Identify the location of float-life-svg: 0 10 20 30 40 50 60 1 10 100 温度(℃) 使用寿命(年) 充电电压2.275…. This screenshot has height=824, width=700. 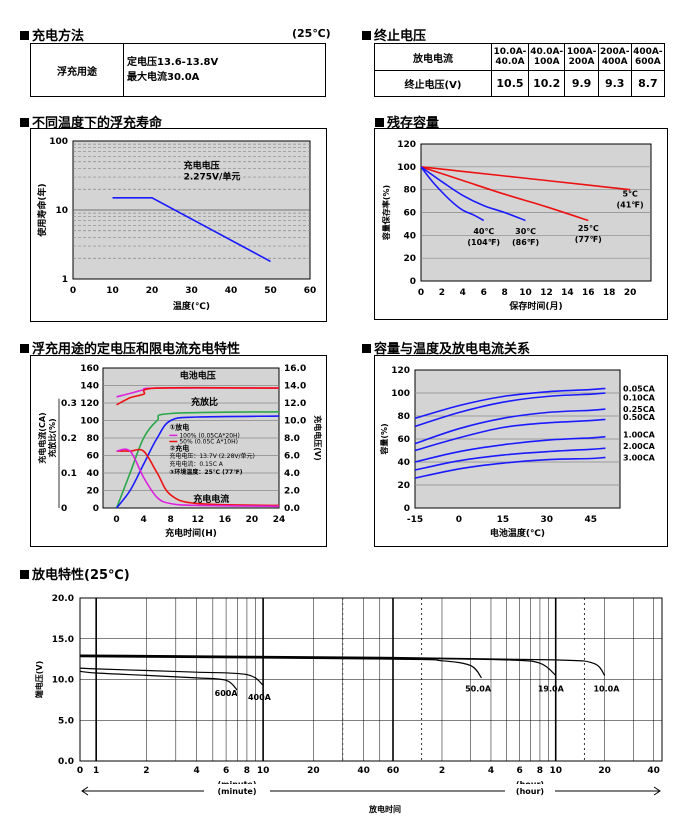
(176, 224).